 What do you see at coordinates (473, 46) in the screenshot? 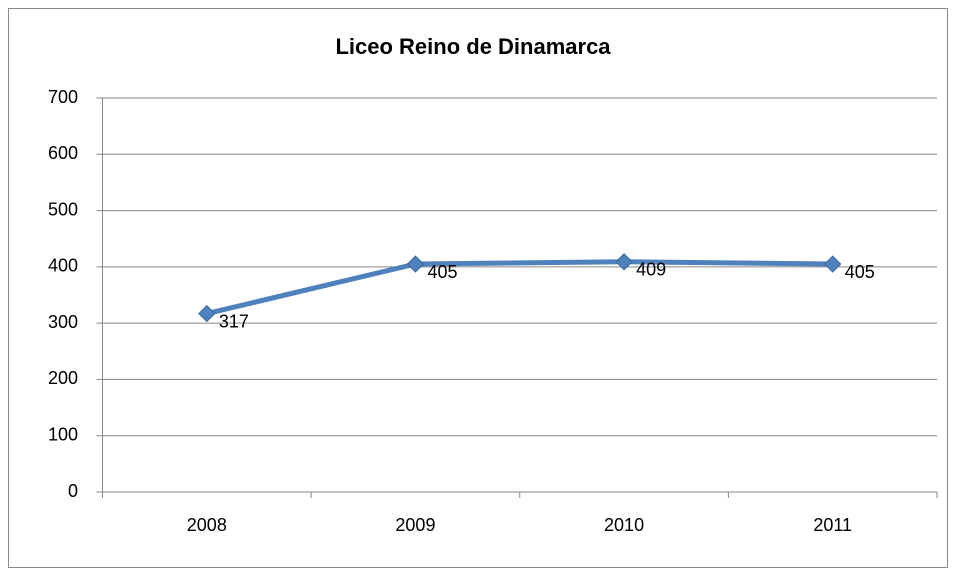
I see `chart-title: Liceo Reino de Dinamarca` at bounding box center [473, 46].